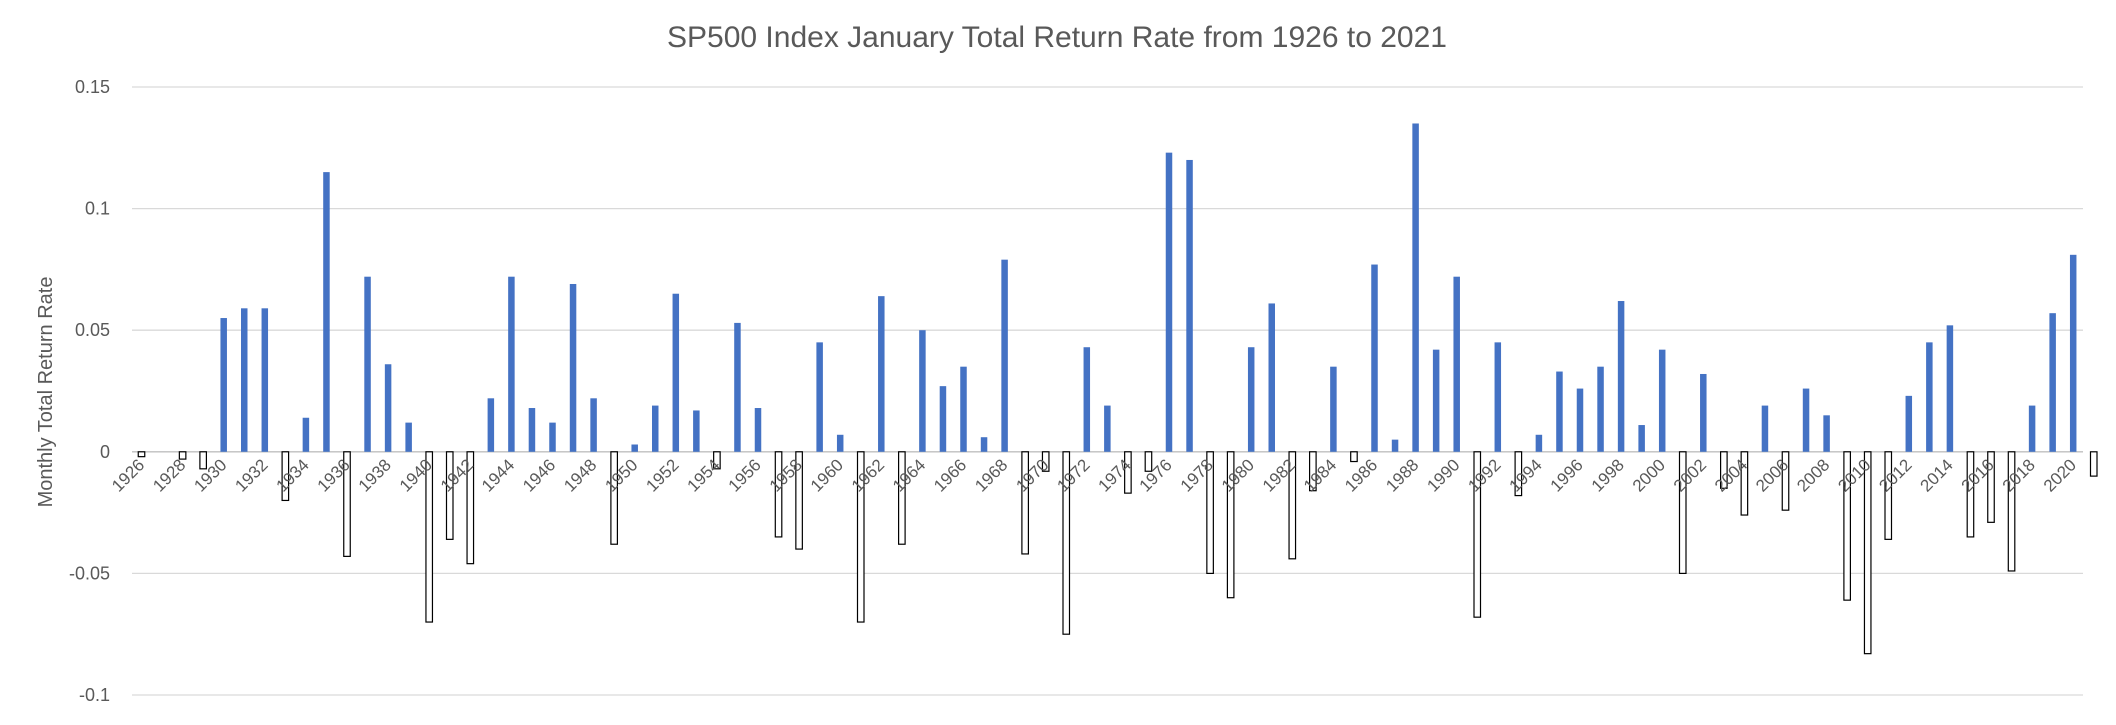 Image resolution: width=2116 pixels, height=725 pixels. What do you see at coordinates (963, 409) in the screenshot?
I see `bar-1966` at bounding box center [963, 409].